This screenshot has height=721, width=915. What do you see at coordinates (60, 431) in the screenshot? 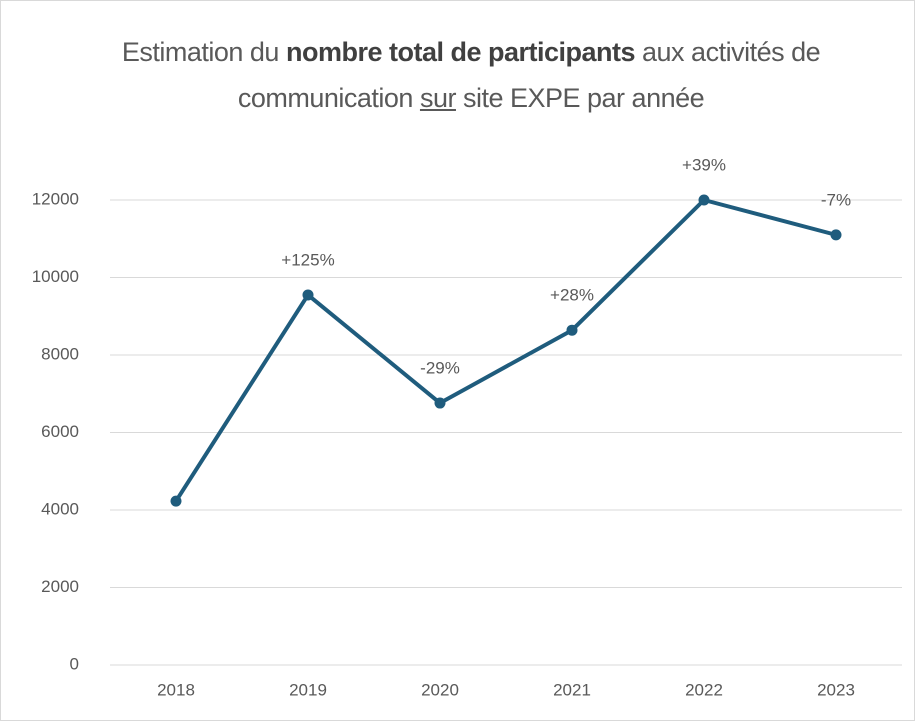
I see `y-tick-label: 6000` at bounding box center [60, 431].